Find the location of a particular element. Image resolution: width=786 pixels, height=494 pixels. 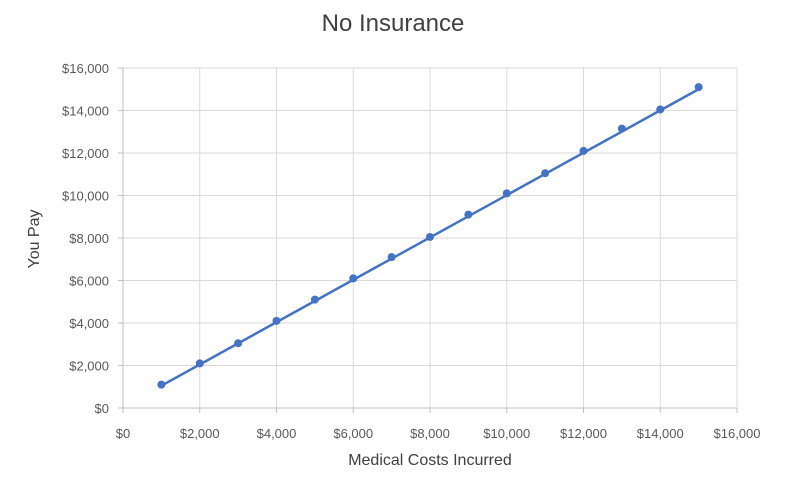

x-axis-label: Medical Costs Incurred is located at coordinates (430, 460).